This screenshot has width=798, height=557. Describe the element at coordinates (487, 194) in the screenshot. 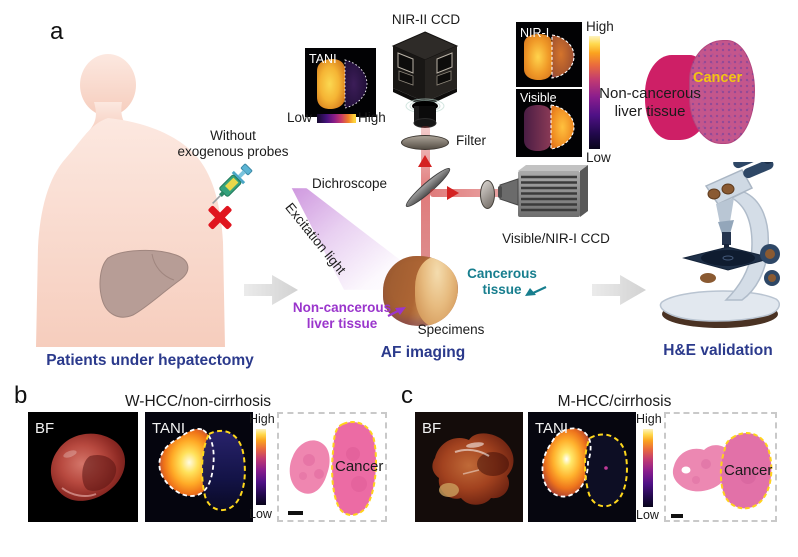

I see `relay-lens-icon` at that location.